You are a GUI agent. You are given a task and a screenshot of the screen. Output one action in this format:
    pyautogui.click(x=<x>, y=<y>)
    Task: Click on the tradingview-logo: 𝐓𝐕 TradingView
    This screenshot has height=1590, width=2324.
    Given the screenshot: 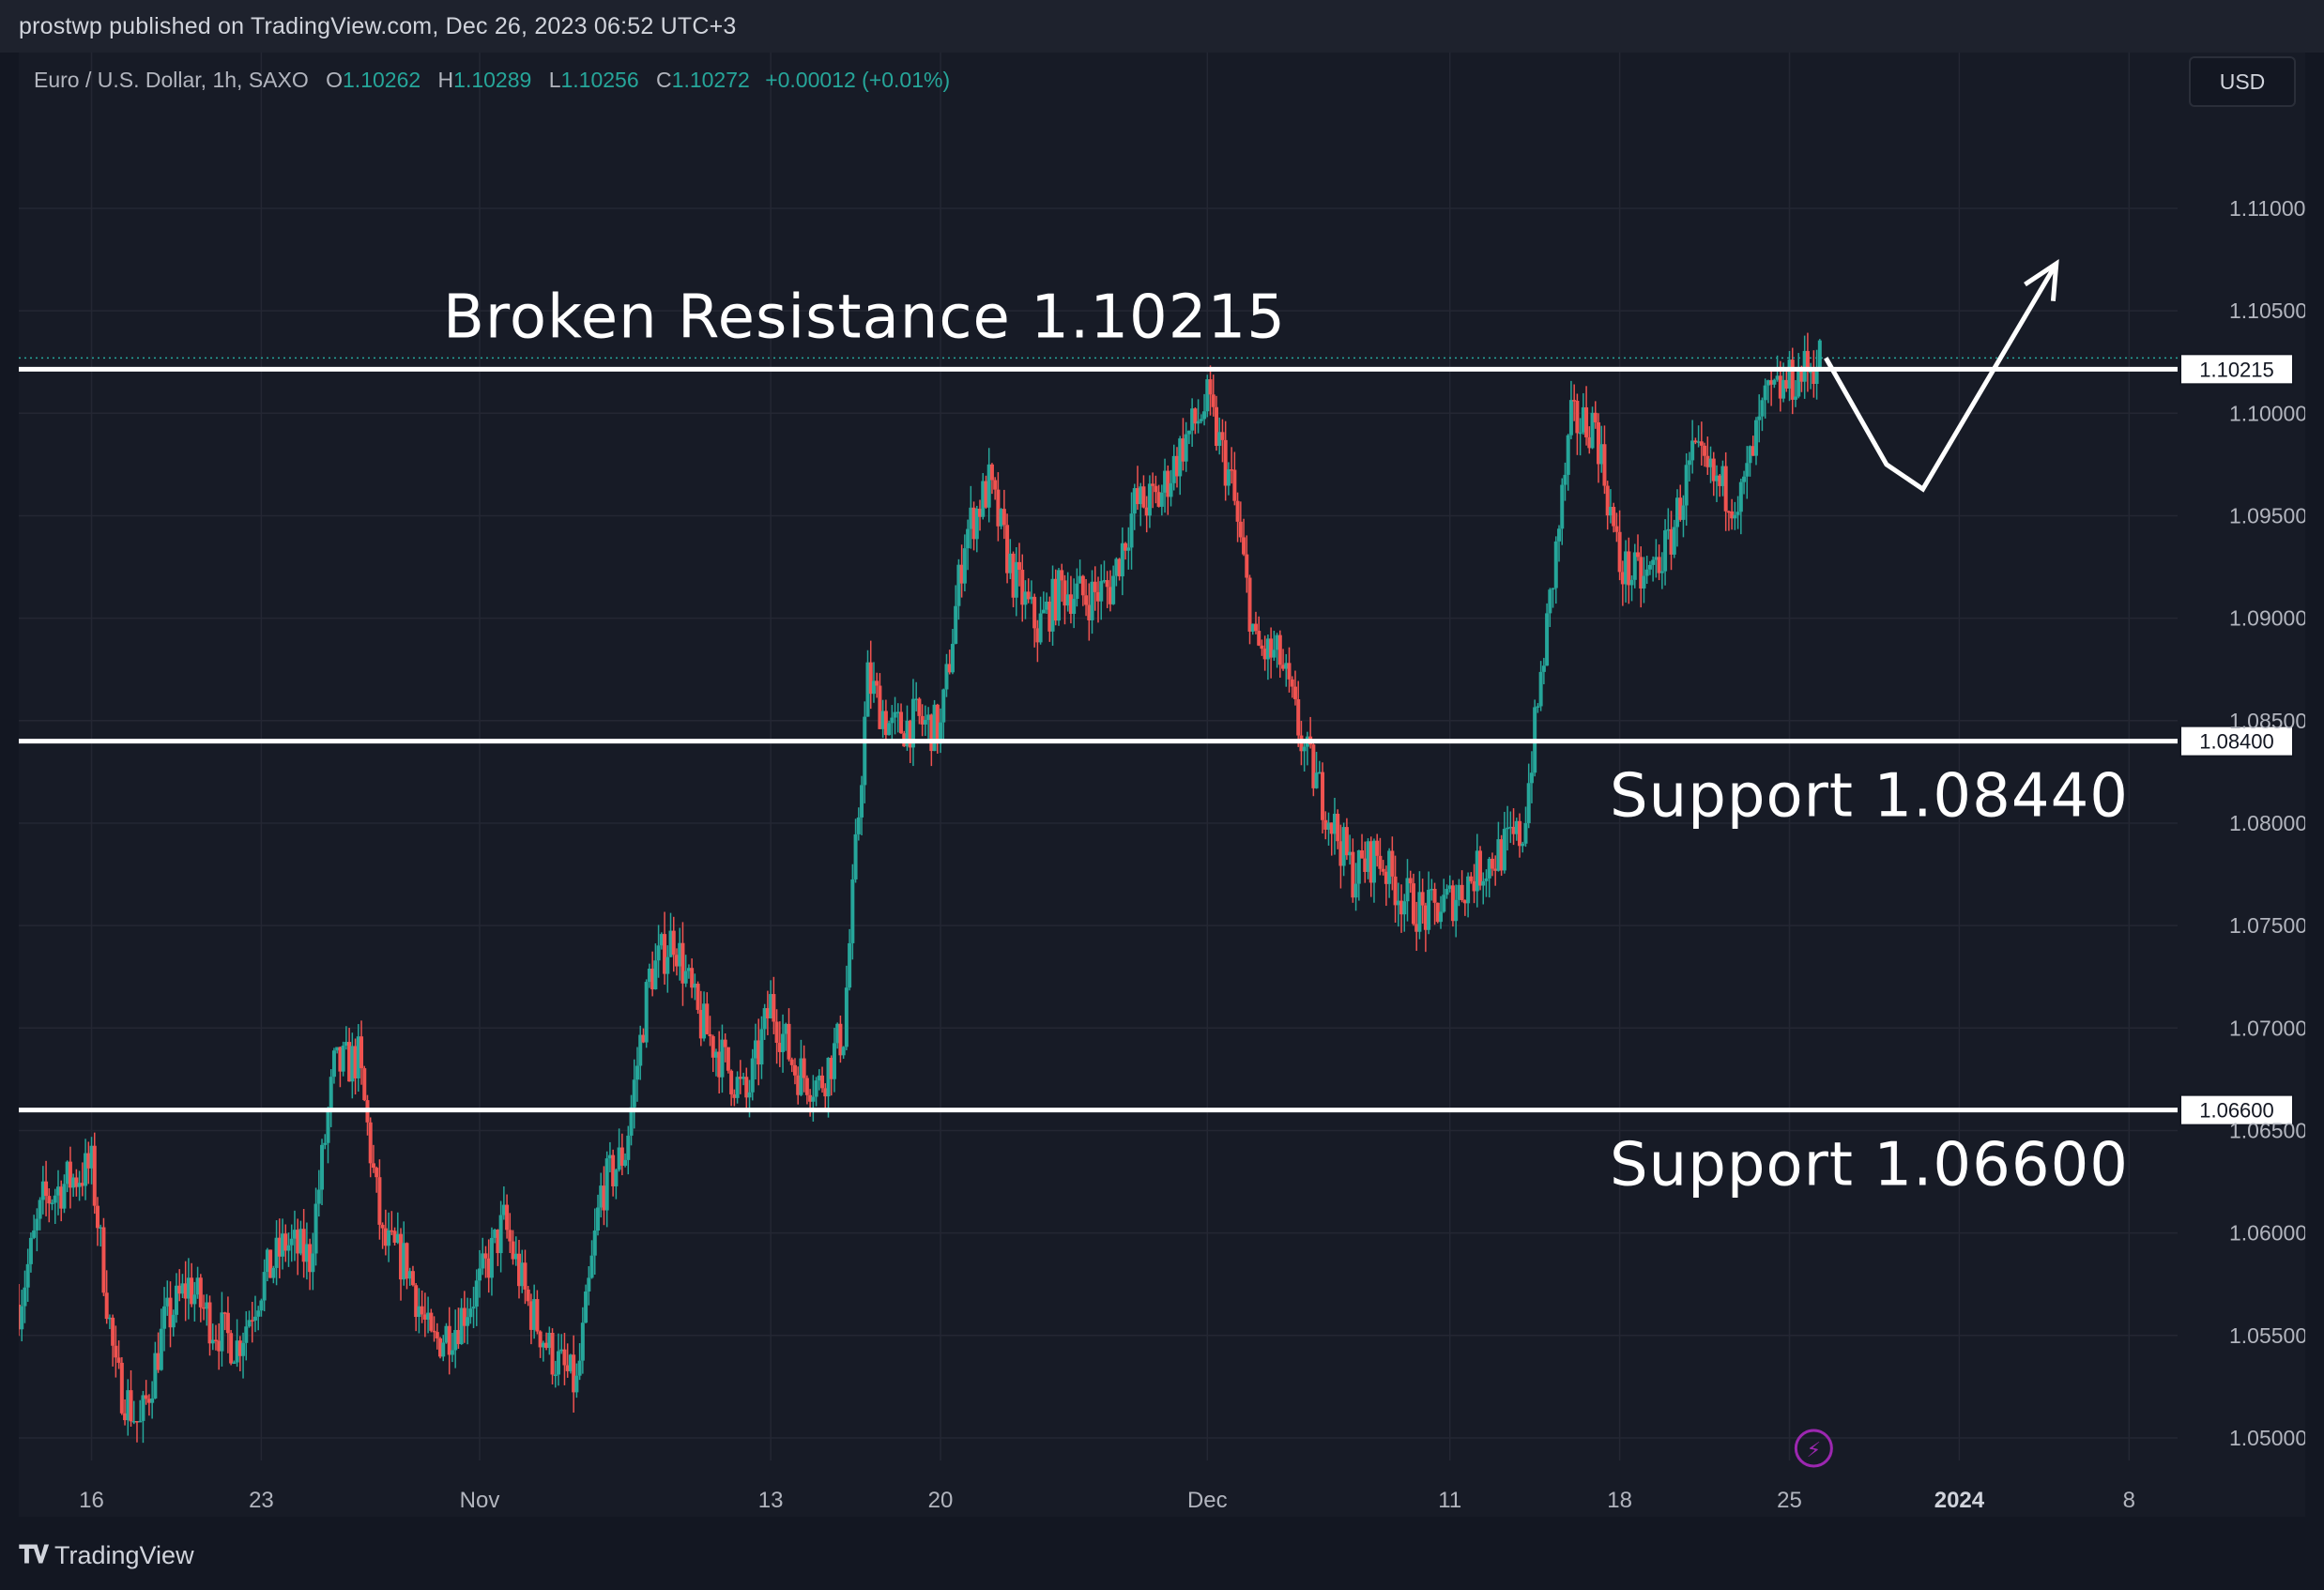 What is the action you would take?
    pyautogui.click(x=106, y=1555)
    